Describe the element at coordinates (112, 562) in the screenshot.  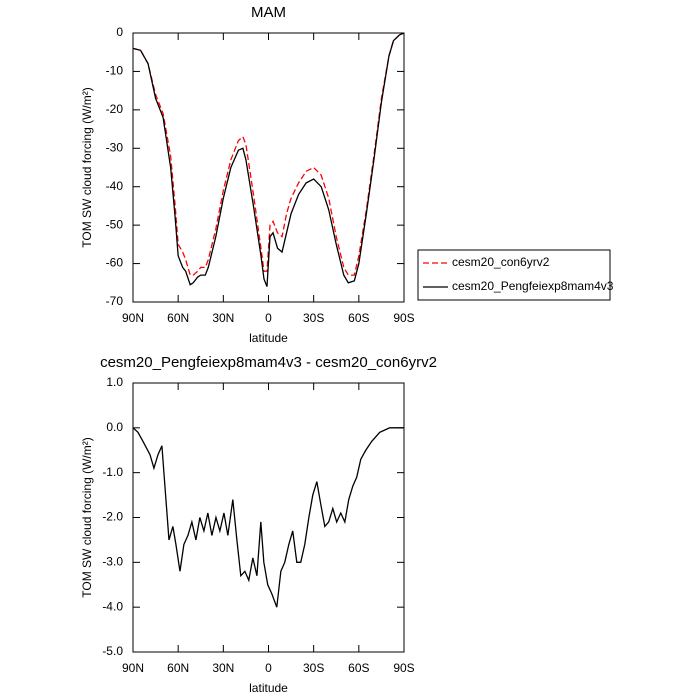
I see `y-tick-label: -3.0` at that location.